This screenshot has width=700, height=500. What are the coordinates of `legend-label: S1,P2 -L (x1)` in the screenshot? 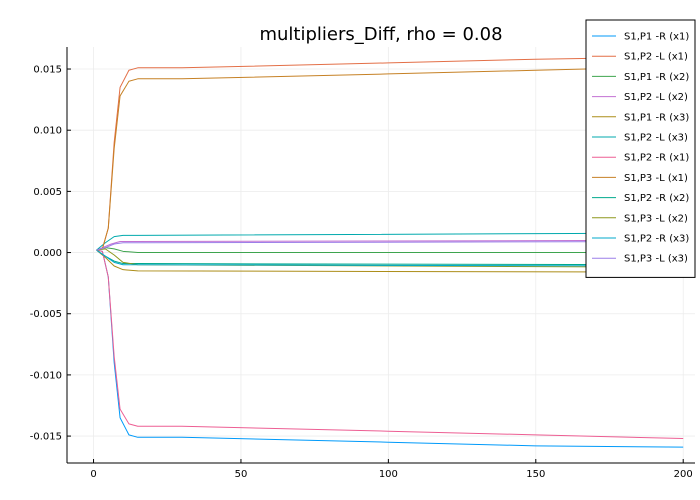 It's located at (656, 57).